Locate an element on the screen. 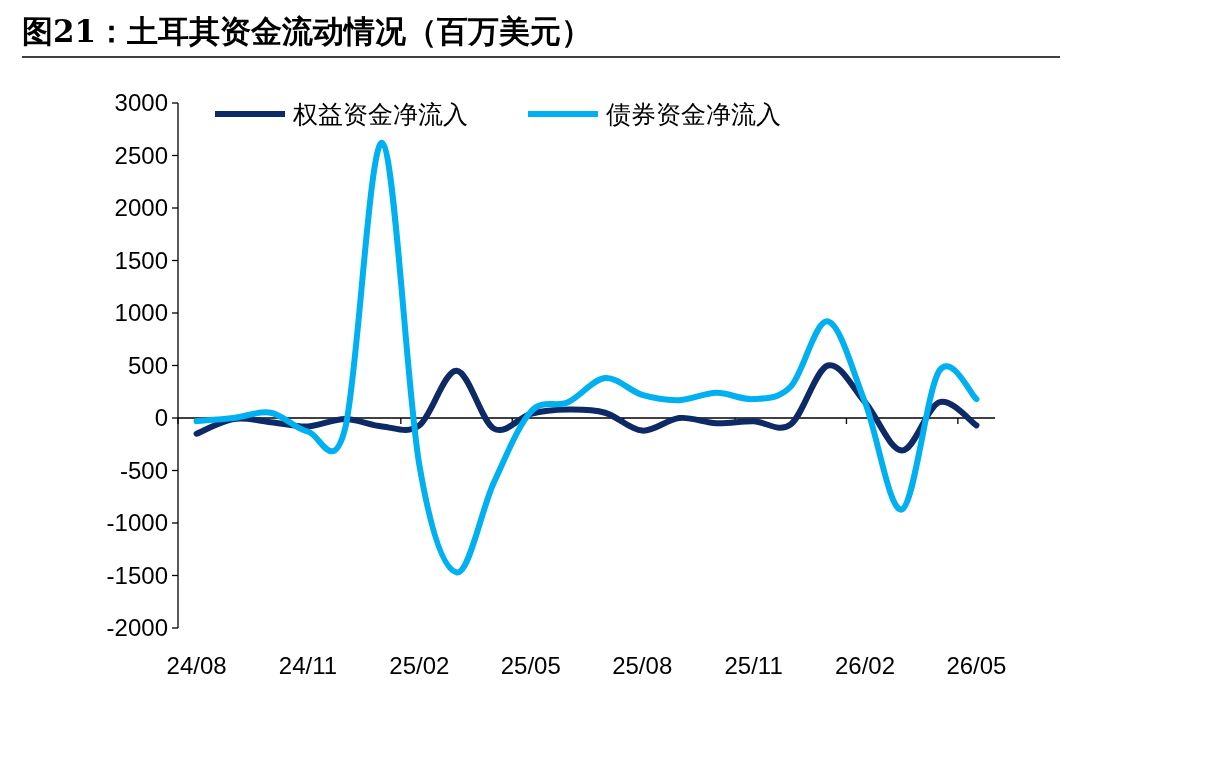 The image size is (1216, 774). x-tick-label: 26/05 is located at coordinates (976, 665).